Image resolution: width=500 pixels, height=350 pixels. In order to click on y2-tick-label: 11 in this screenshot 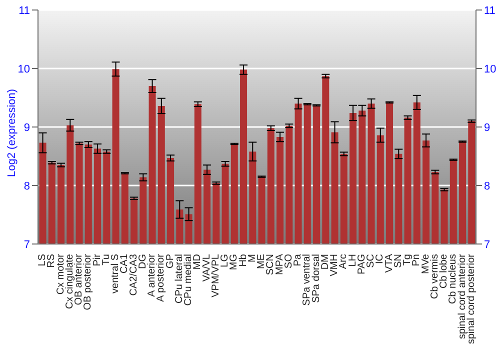, I will do `click(490, 10)`.